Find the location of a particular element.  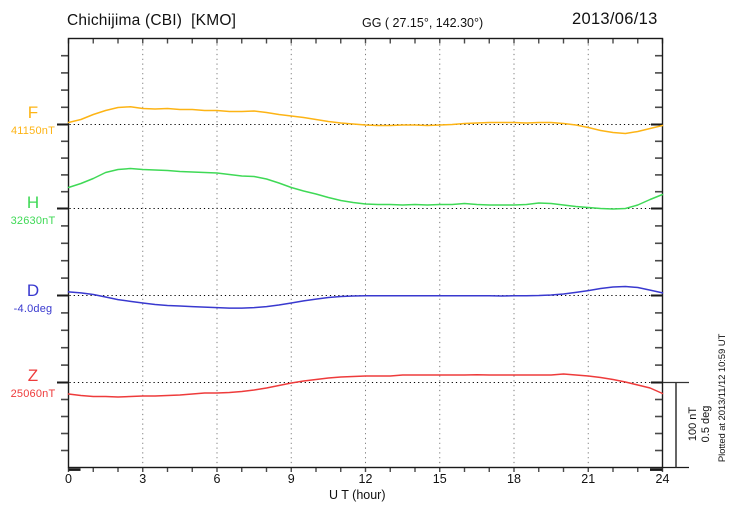

series-label-F: F 41150nT is located at coordinates (33, 120).